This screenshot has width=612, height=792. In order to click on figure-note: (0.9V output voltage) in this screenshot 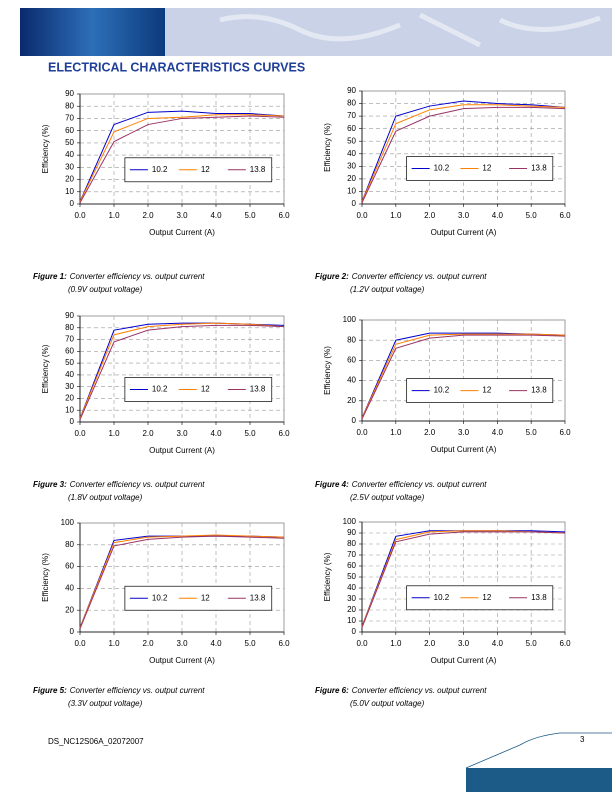, I will do `click(105, 289)`.